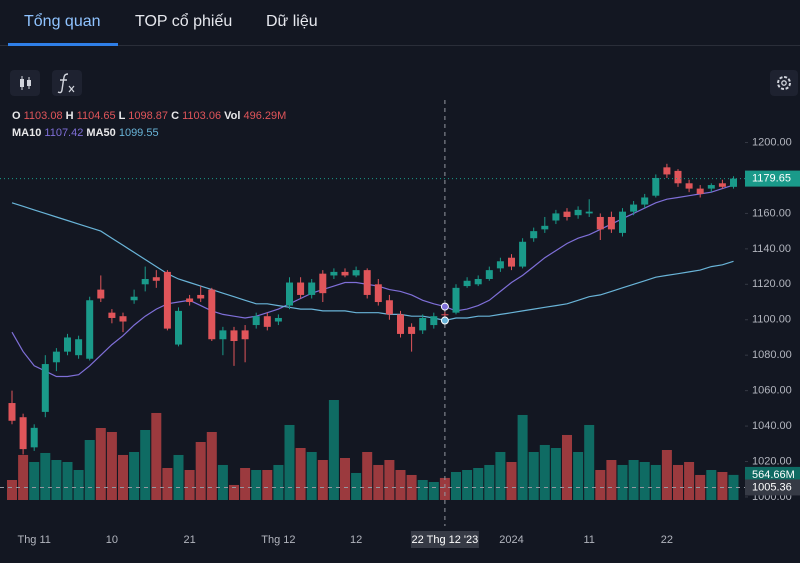 The height and width of the screenshot is (563, 800). What do you see at coordinates (356, 540) in the screenshot?
I see `x-tick-label: 12` at bounding box center [356, 540].